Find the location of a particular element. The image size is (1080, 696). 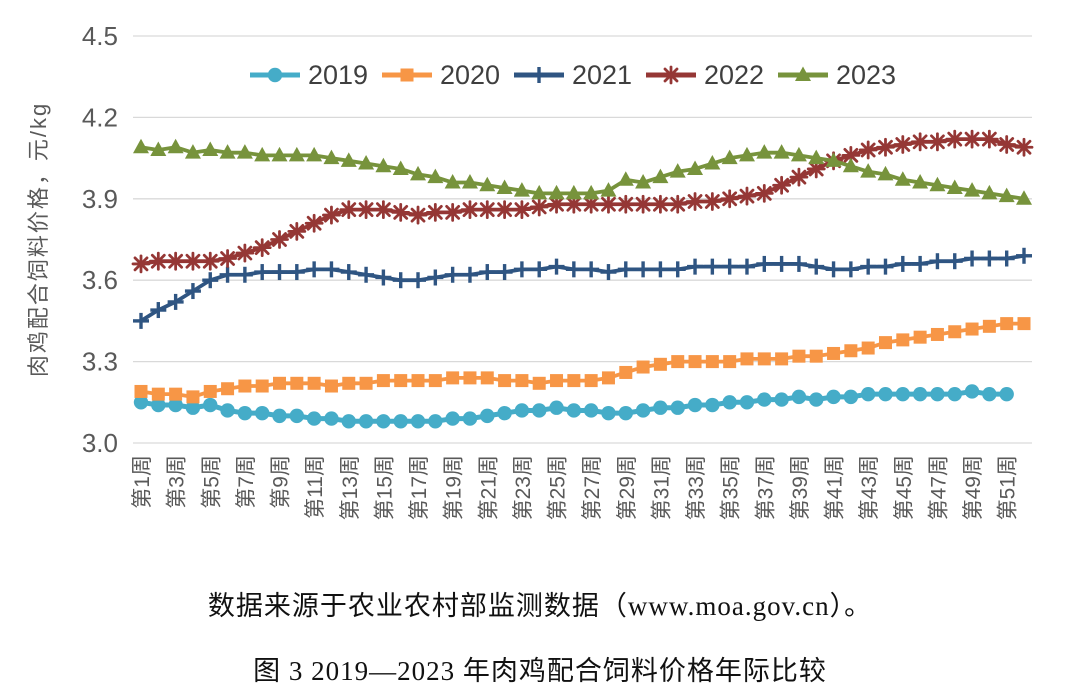

x-tick-label: 第25周 is located at coordinates (558, 487).